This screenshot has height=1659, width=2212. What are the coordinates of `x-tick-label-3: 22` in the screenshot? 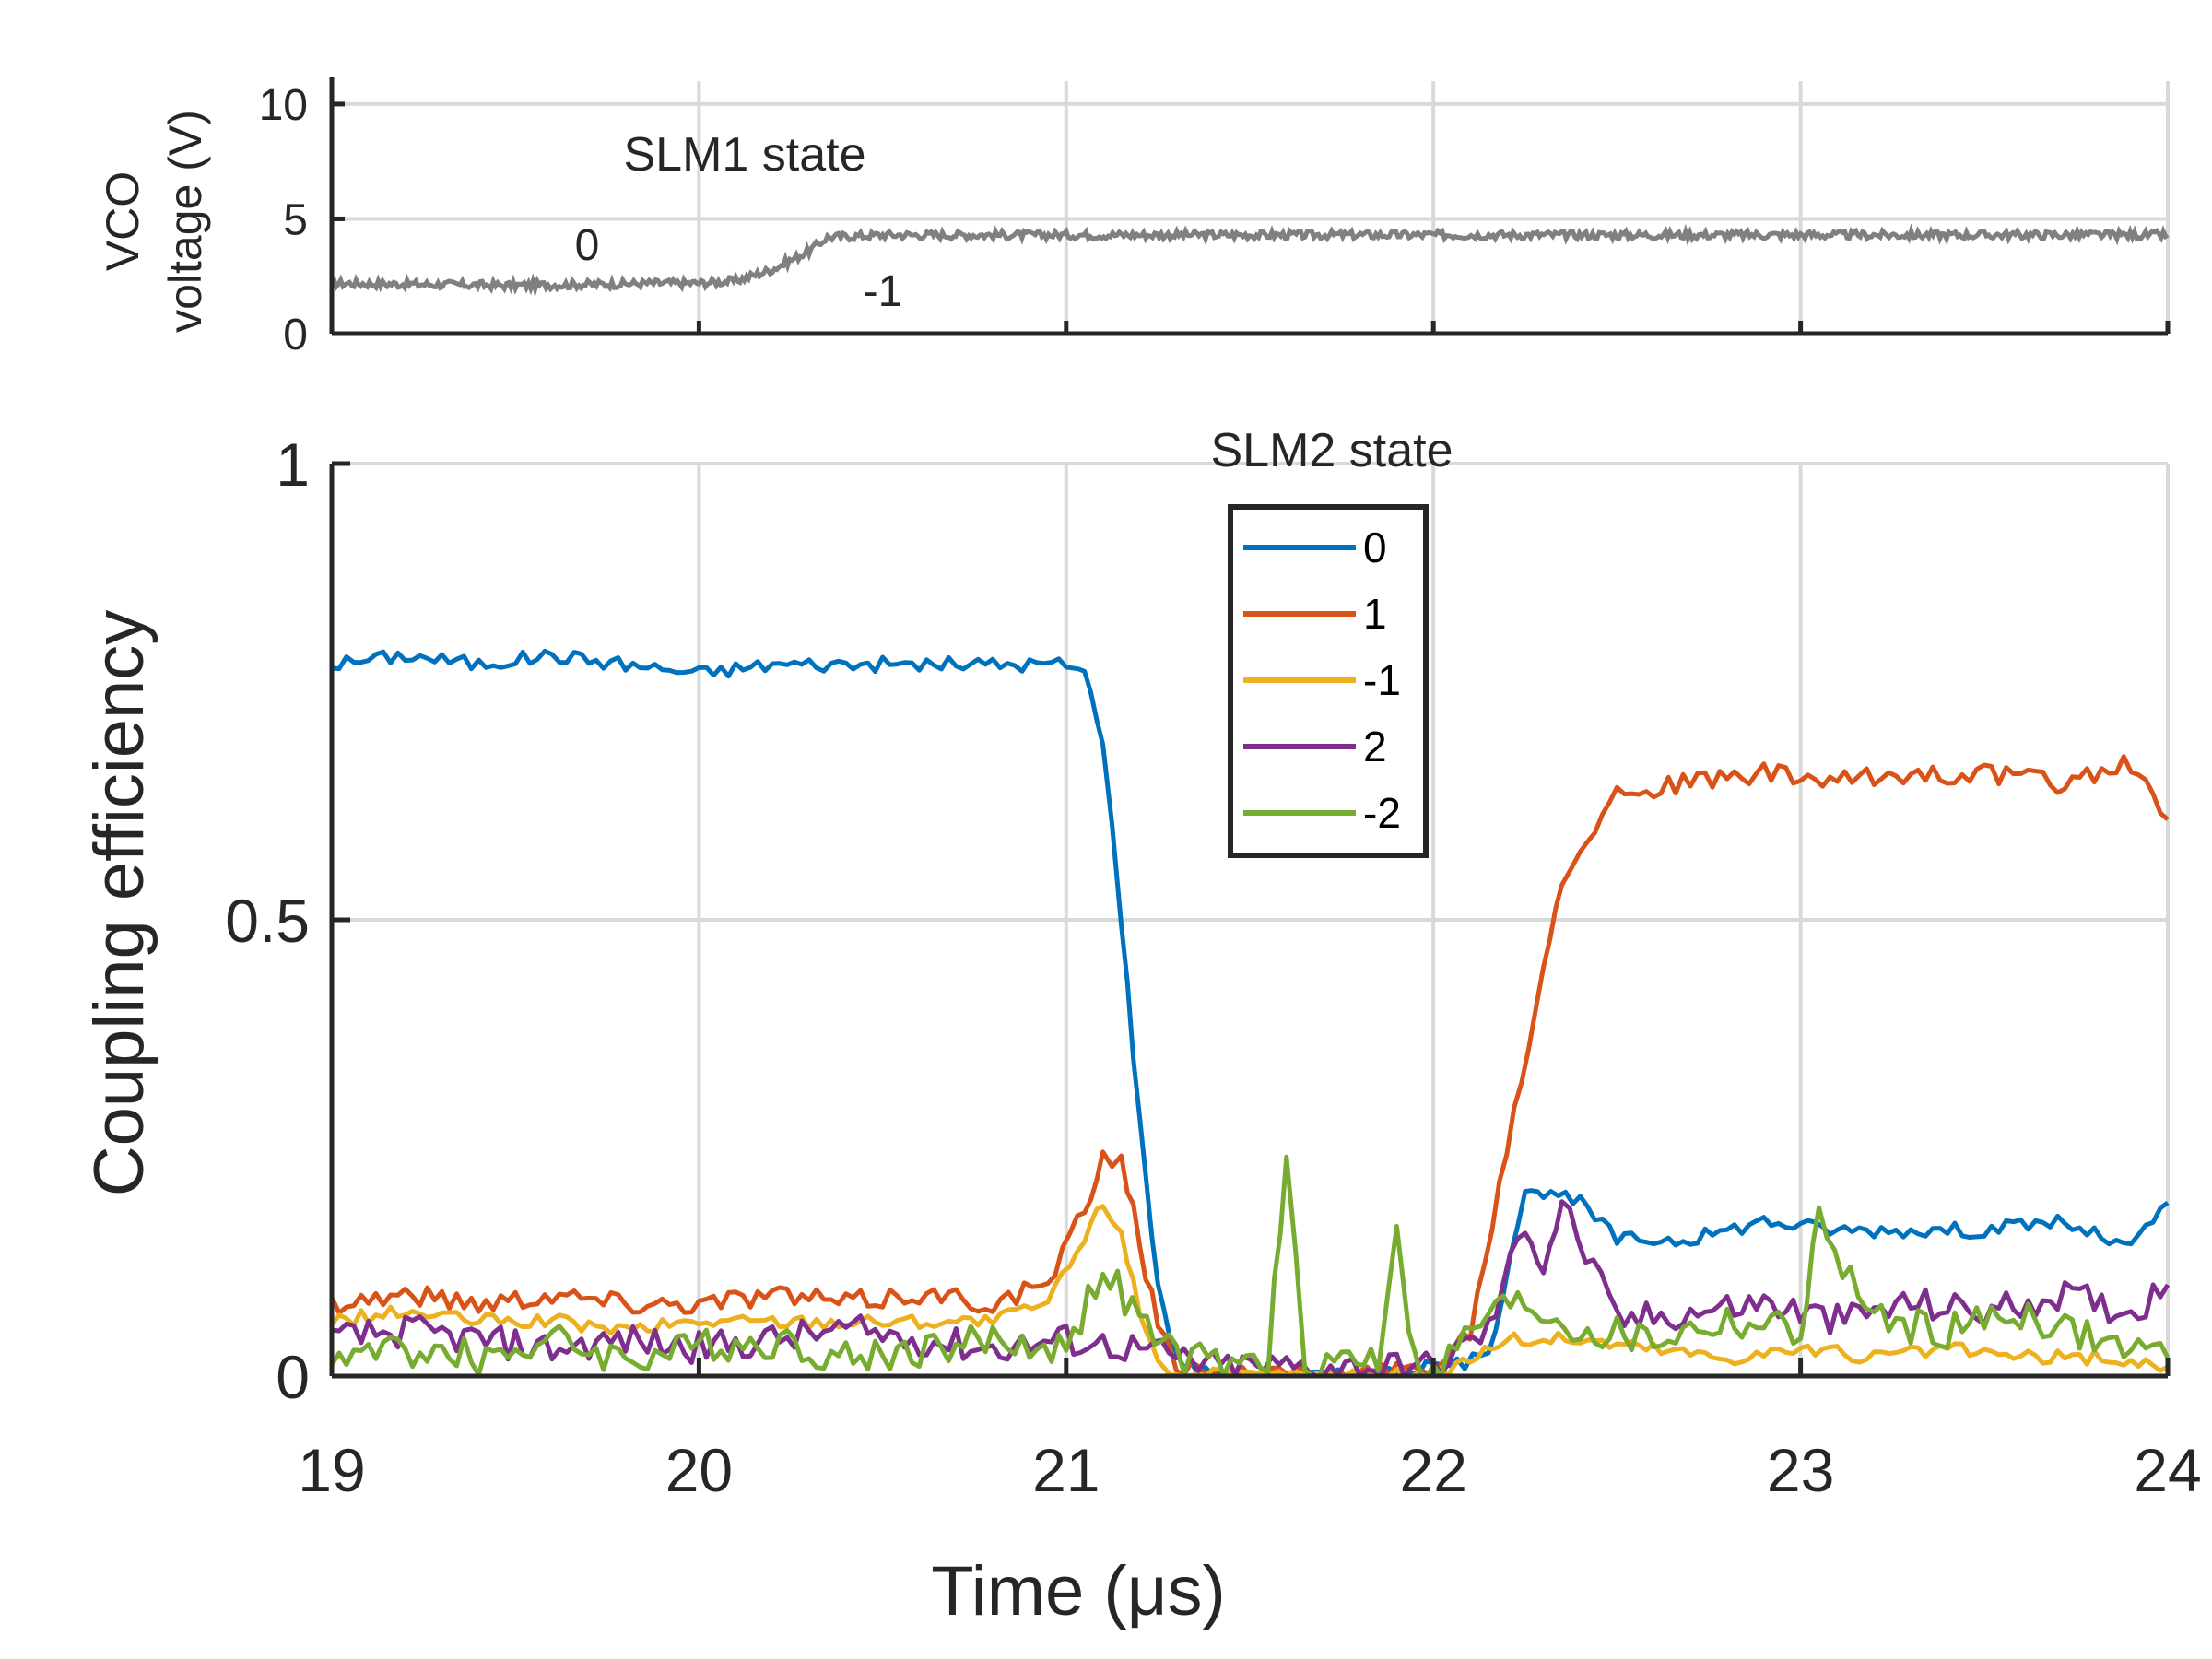 It's located at (1432, 1470).